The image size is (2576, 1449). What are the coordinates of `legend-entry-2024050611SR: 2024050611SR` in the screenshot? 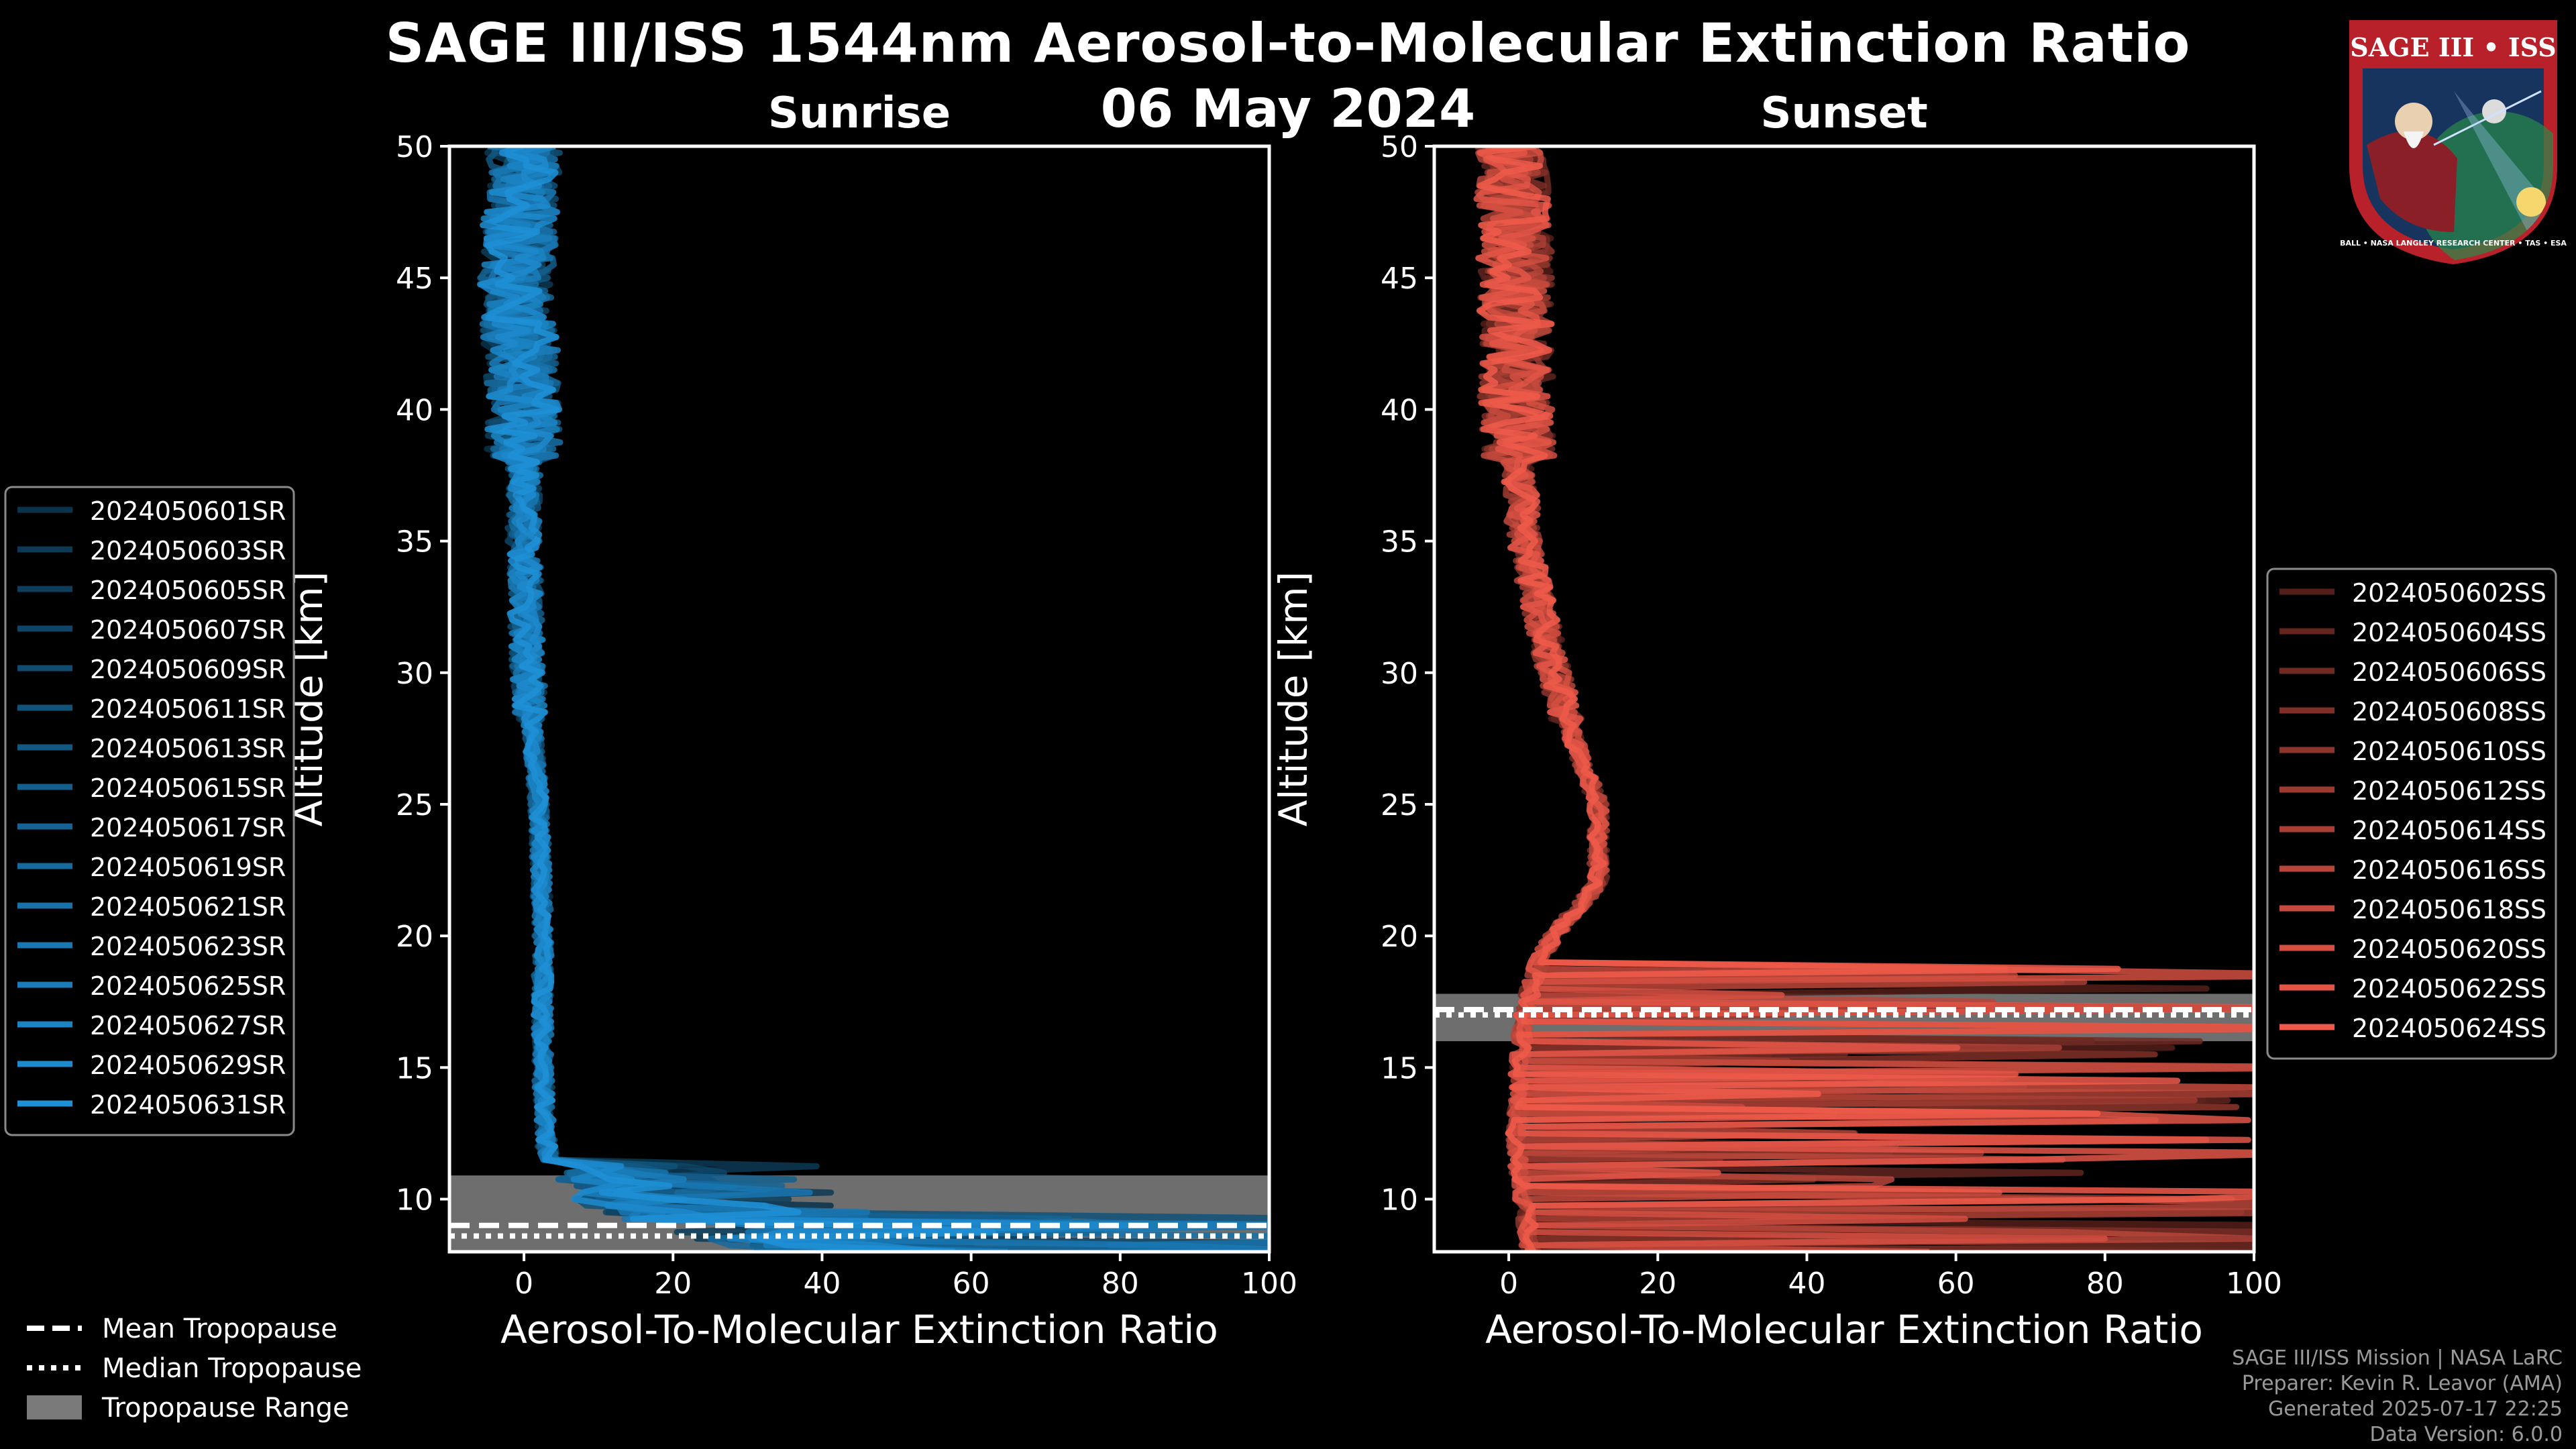 It's located at (188, 709).